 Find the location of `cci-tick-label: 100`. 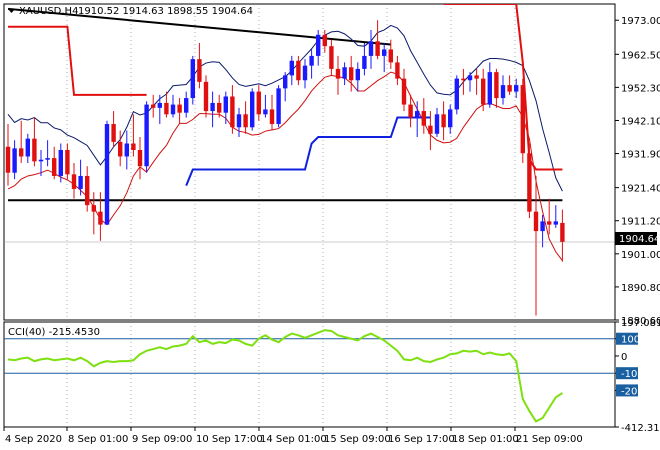

cci-tick-label: 100 is located at coordinates (630, 340).